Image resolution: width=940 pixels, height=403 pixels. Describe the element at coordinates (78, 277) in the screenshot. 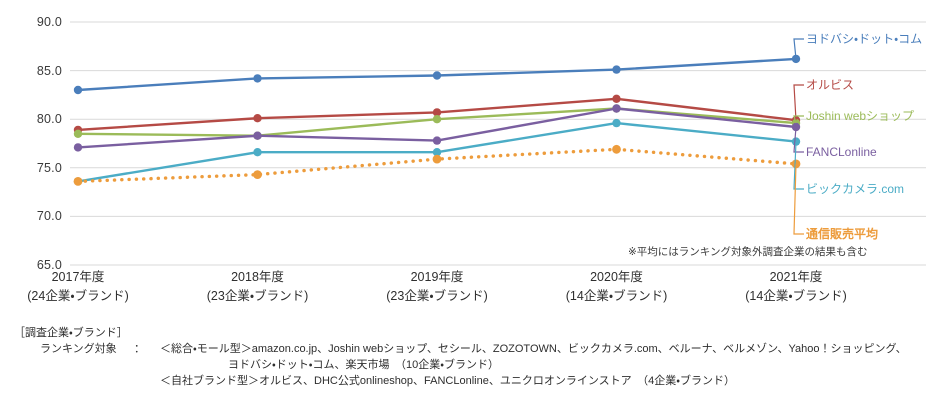

I see `x-axis-category-year: 2017年度` at that location.